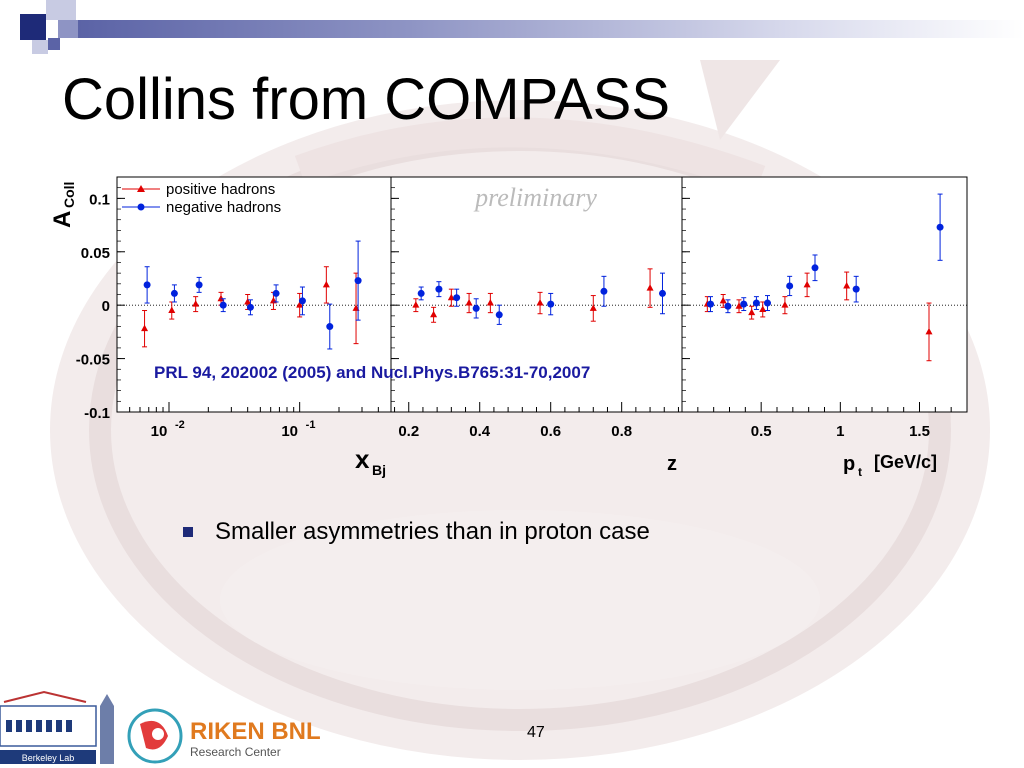 This screenshot has height=768, width=1024. I want to click on riken-bnl-logo: RIKEN BNL Research Center, so click(224, 736).